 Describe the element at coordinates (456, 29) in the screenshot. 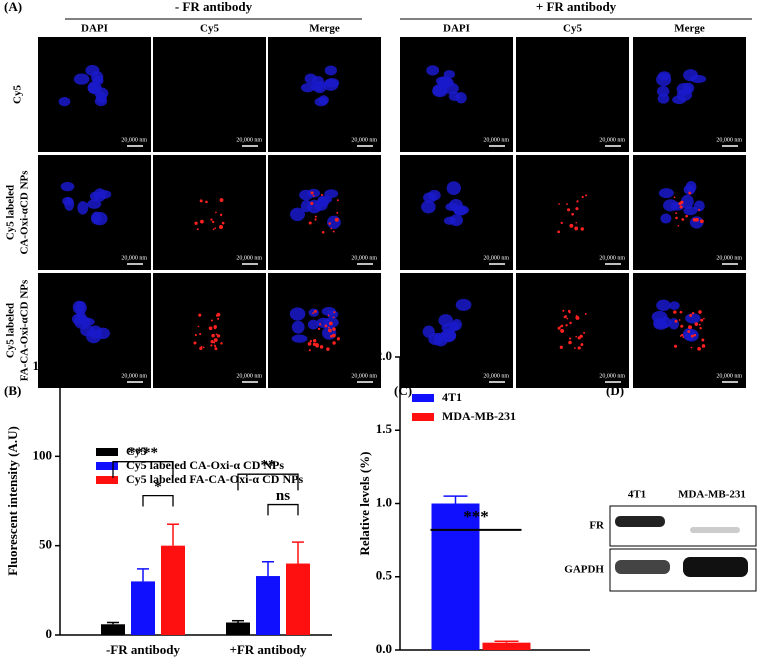

I see `column-header: DAPI` at that location.